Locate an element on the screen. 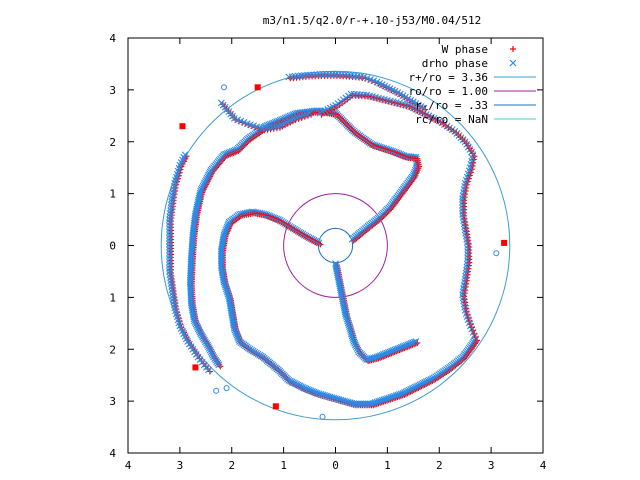 Image resolution: width=640 pixels, height=480 pixels. legend-label: r-/ro = .33 is located at coordinates (451, 105).